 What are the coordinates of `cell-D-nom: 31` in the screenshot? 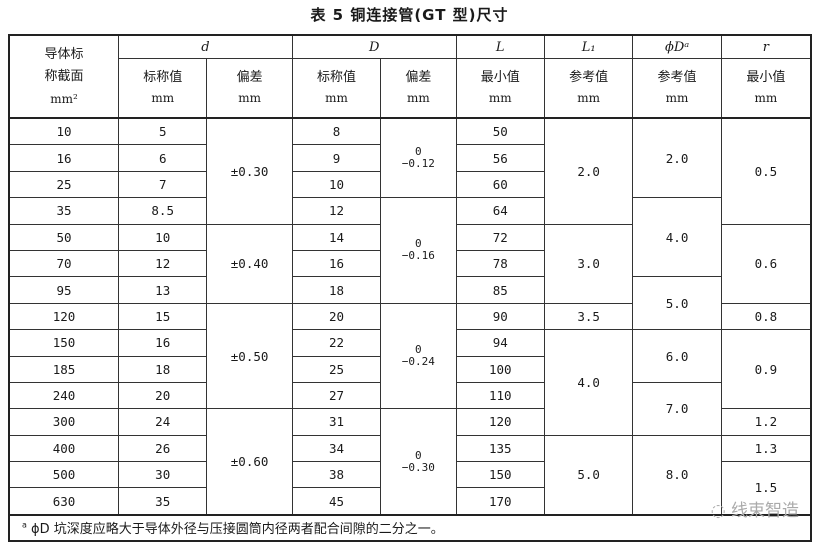 It's located at (336, 422).